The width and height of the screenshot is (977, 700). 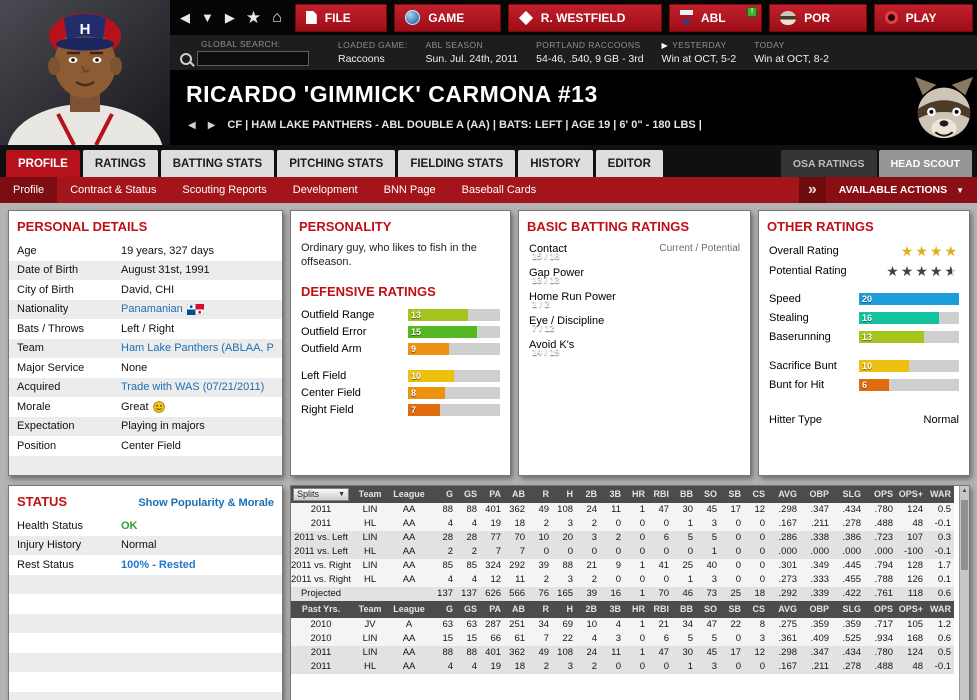 I want to click on other-rating-bunt-for-hit: Bunt for Hit 6, so click(x=864, y=384).